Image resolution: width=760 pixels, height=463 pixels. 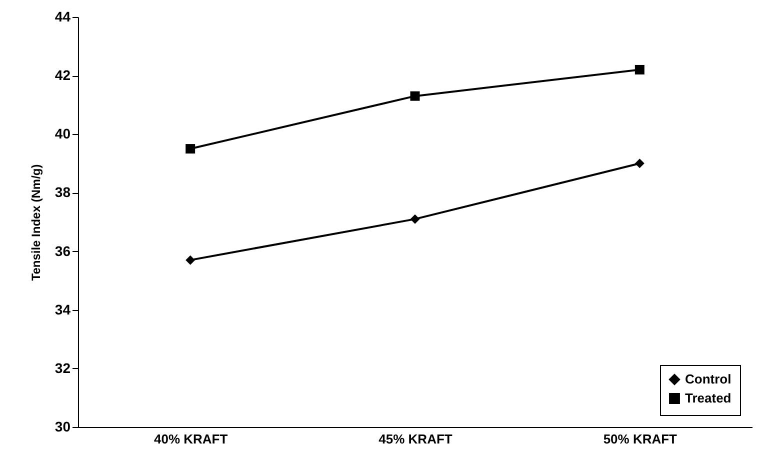 What do you see at coordinates (35, 222) in the screenshot?
I see `y-axis-title: Tensile Index (Nm/g)` at bounding box center [35, 222].